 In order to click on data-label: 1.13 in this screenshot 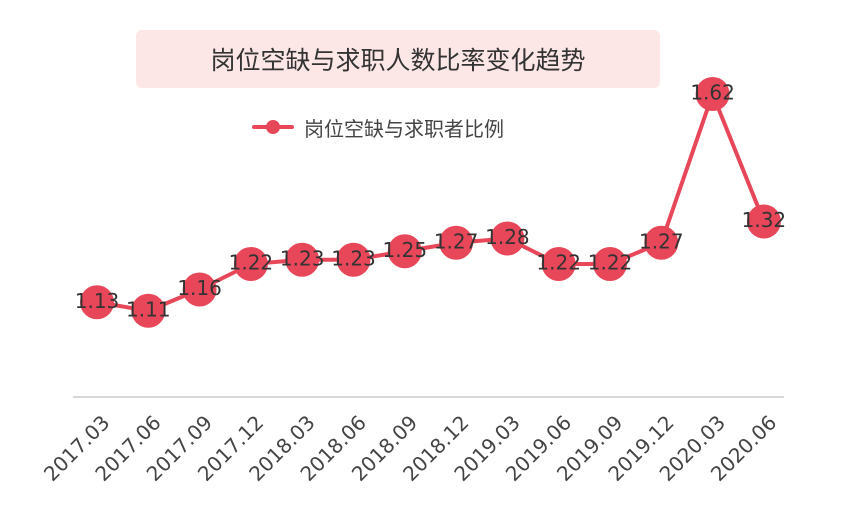, I will do `click(97, 301)`.